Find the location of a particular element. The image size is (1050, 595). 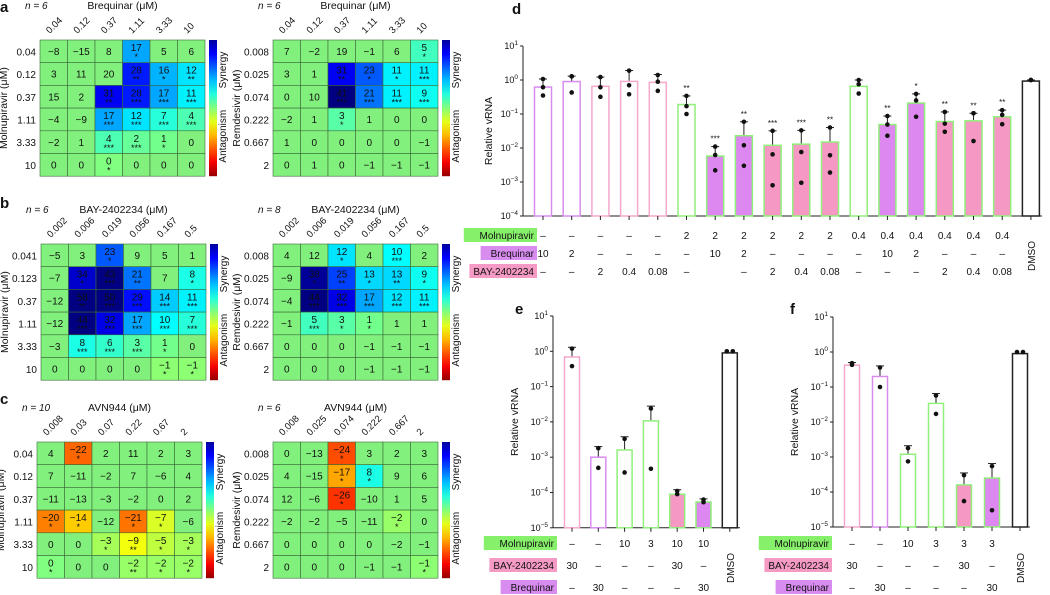

y-tick-label: 10¹ is located at coordinates (511, 45).